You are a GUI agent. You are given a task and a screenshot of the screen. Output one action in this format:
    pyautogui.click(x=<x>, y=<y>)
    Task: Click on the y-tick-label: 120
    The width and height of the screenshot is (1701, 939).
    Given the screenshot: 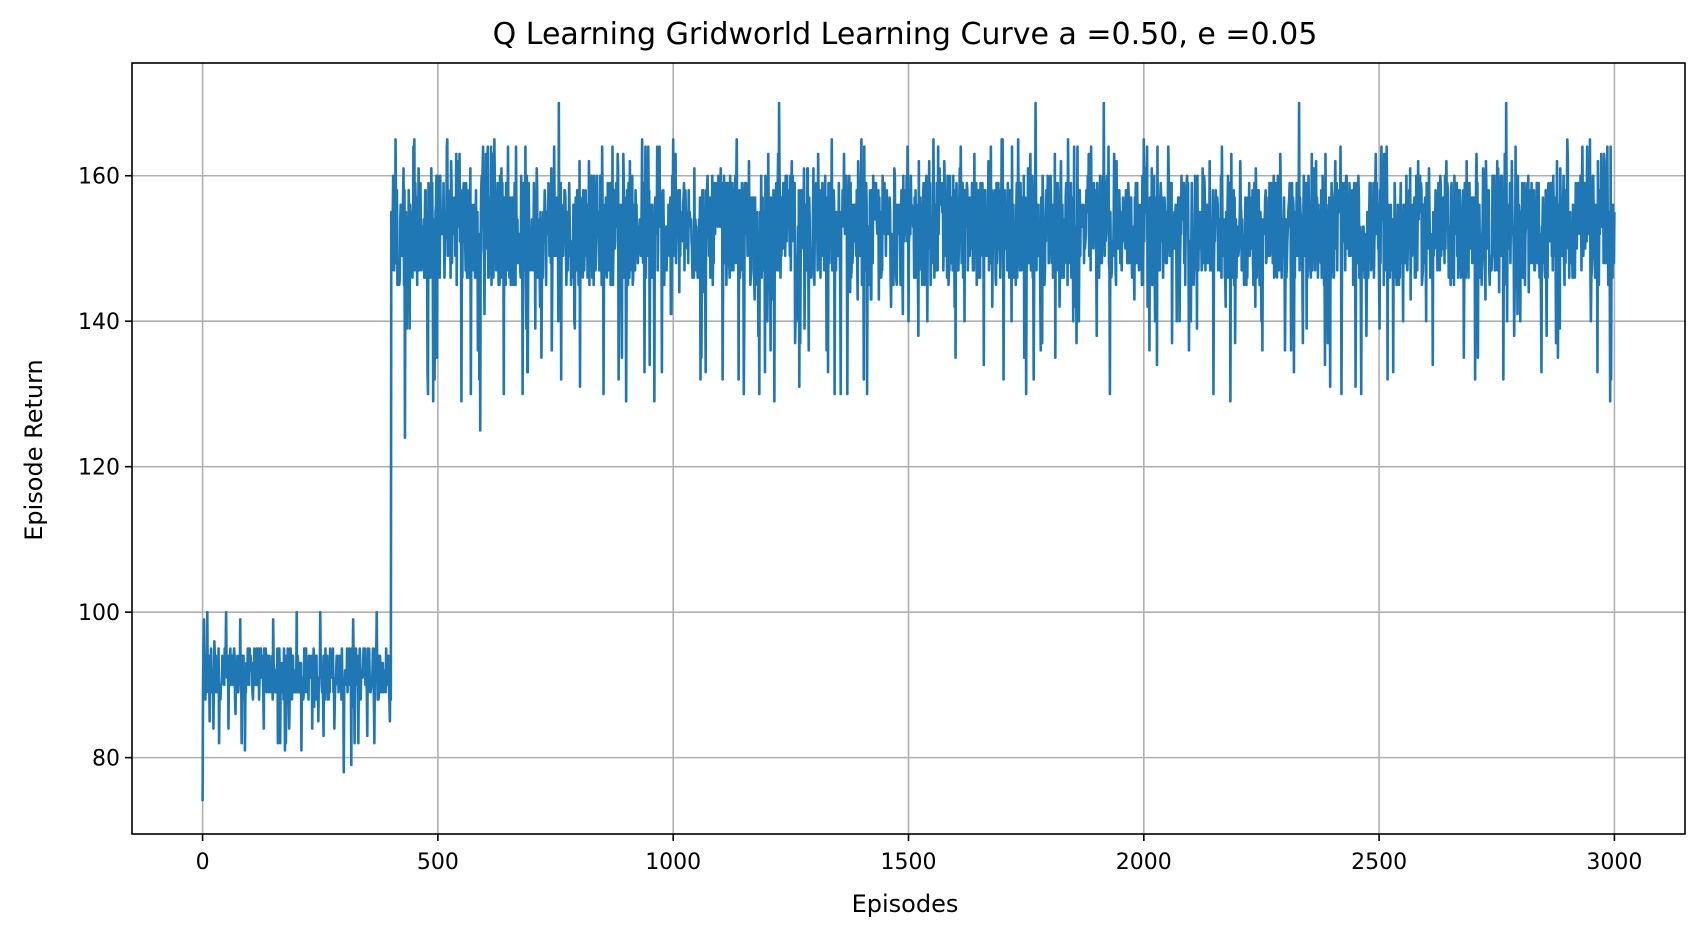 What is the action you would take?
    pyautogui.click(x=99, y=468)
    